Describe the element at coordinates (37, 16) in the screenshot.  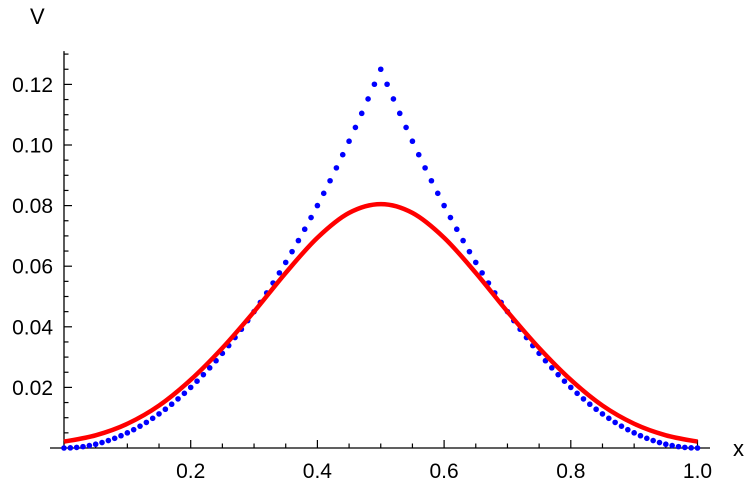
I see `y-axis-label: V` at that location.